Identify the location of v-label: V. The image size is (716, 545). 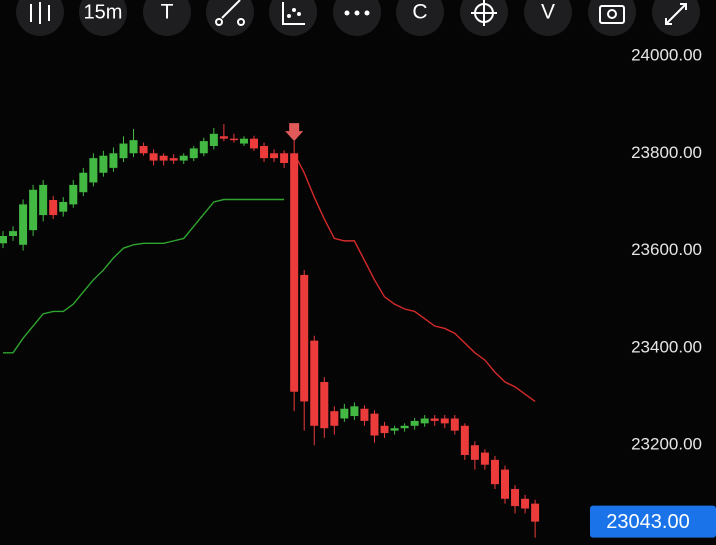
(548, 12).